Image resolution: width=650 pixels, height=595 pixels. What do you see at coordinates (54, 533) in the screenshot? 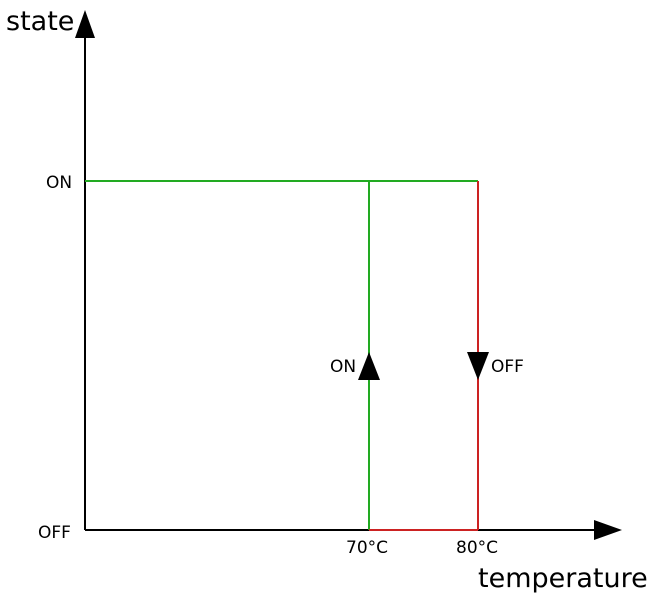
I see `y-tick-off: OFF` at bounding box center [54, 533].